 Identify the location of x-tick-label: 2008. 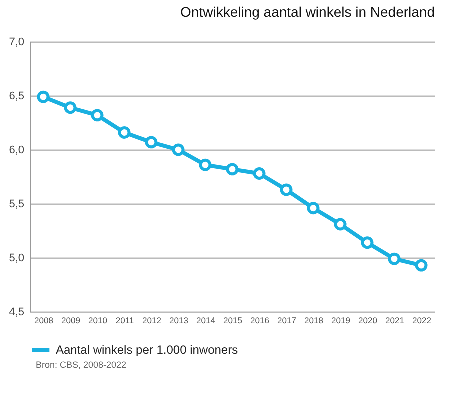
(44, 321).